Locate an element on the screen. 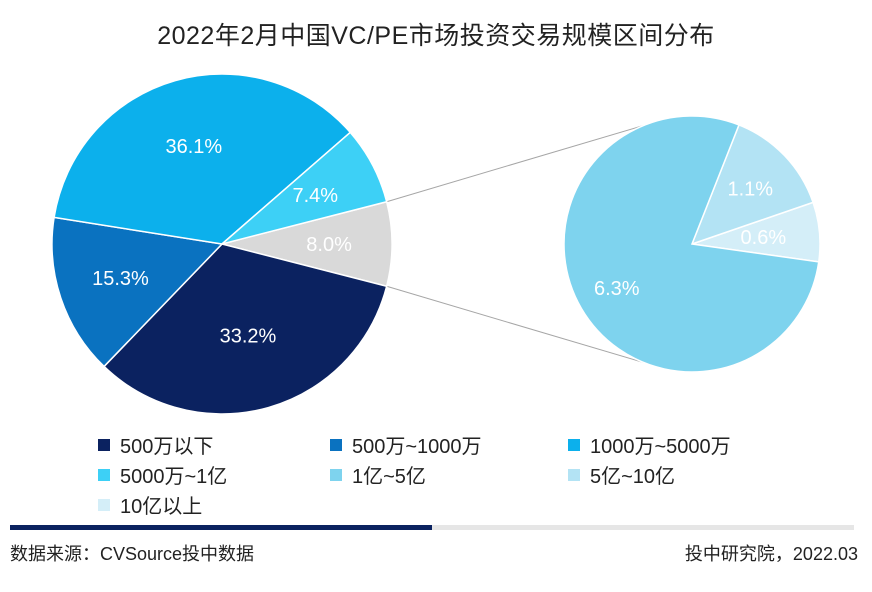 Image resolution: width=872 pixels, height=592 pixels. chart-title: 2022年2月中国VC/PE市场投资交易规模区间分布 is located at coordinates (436, 36).